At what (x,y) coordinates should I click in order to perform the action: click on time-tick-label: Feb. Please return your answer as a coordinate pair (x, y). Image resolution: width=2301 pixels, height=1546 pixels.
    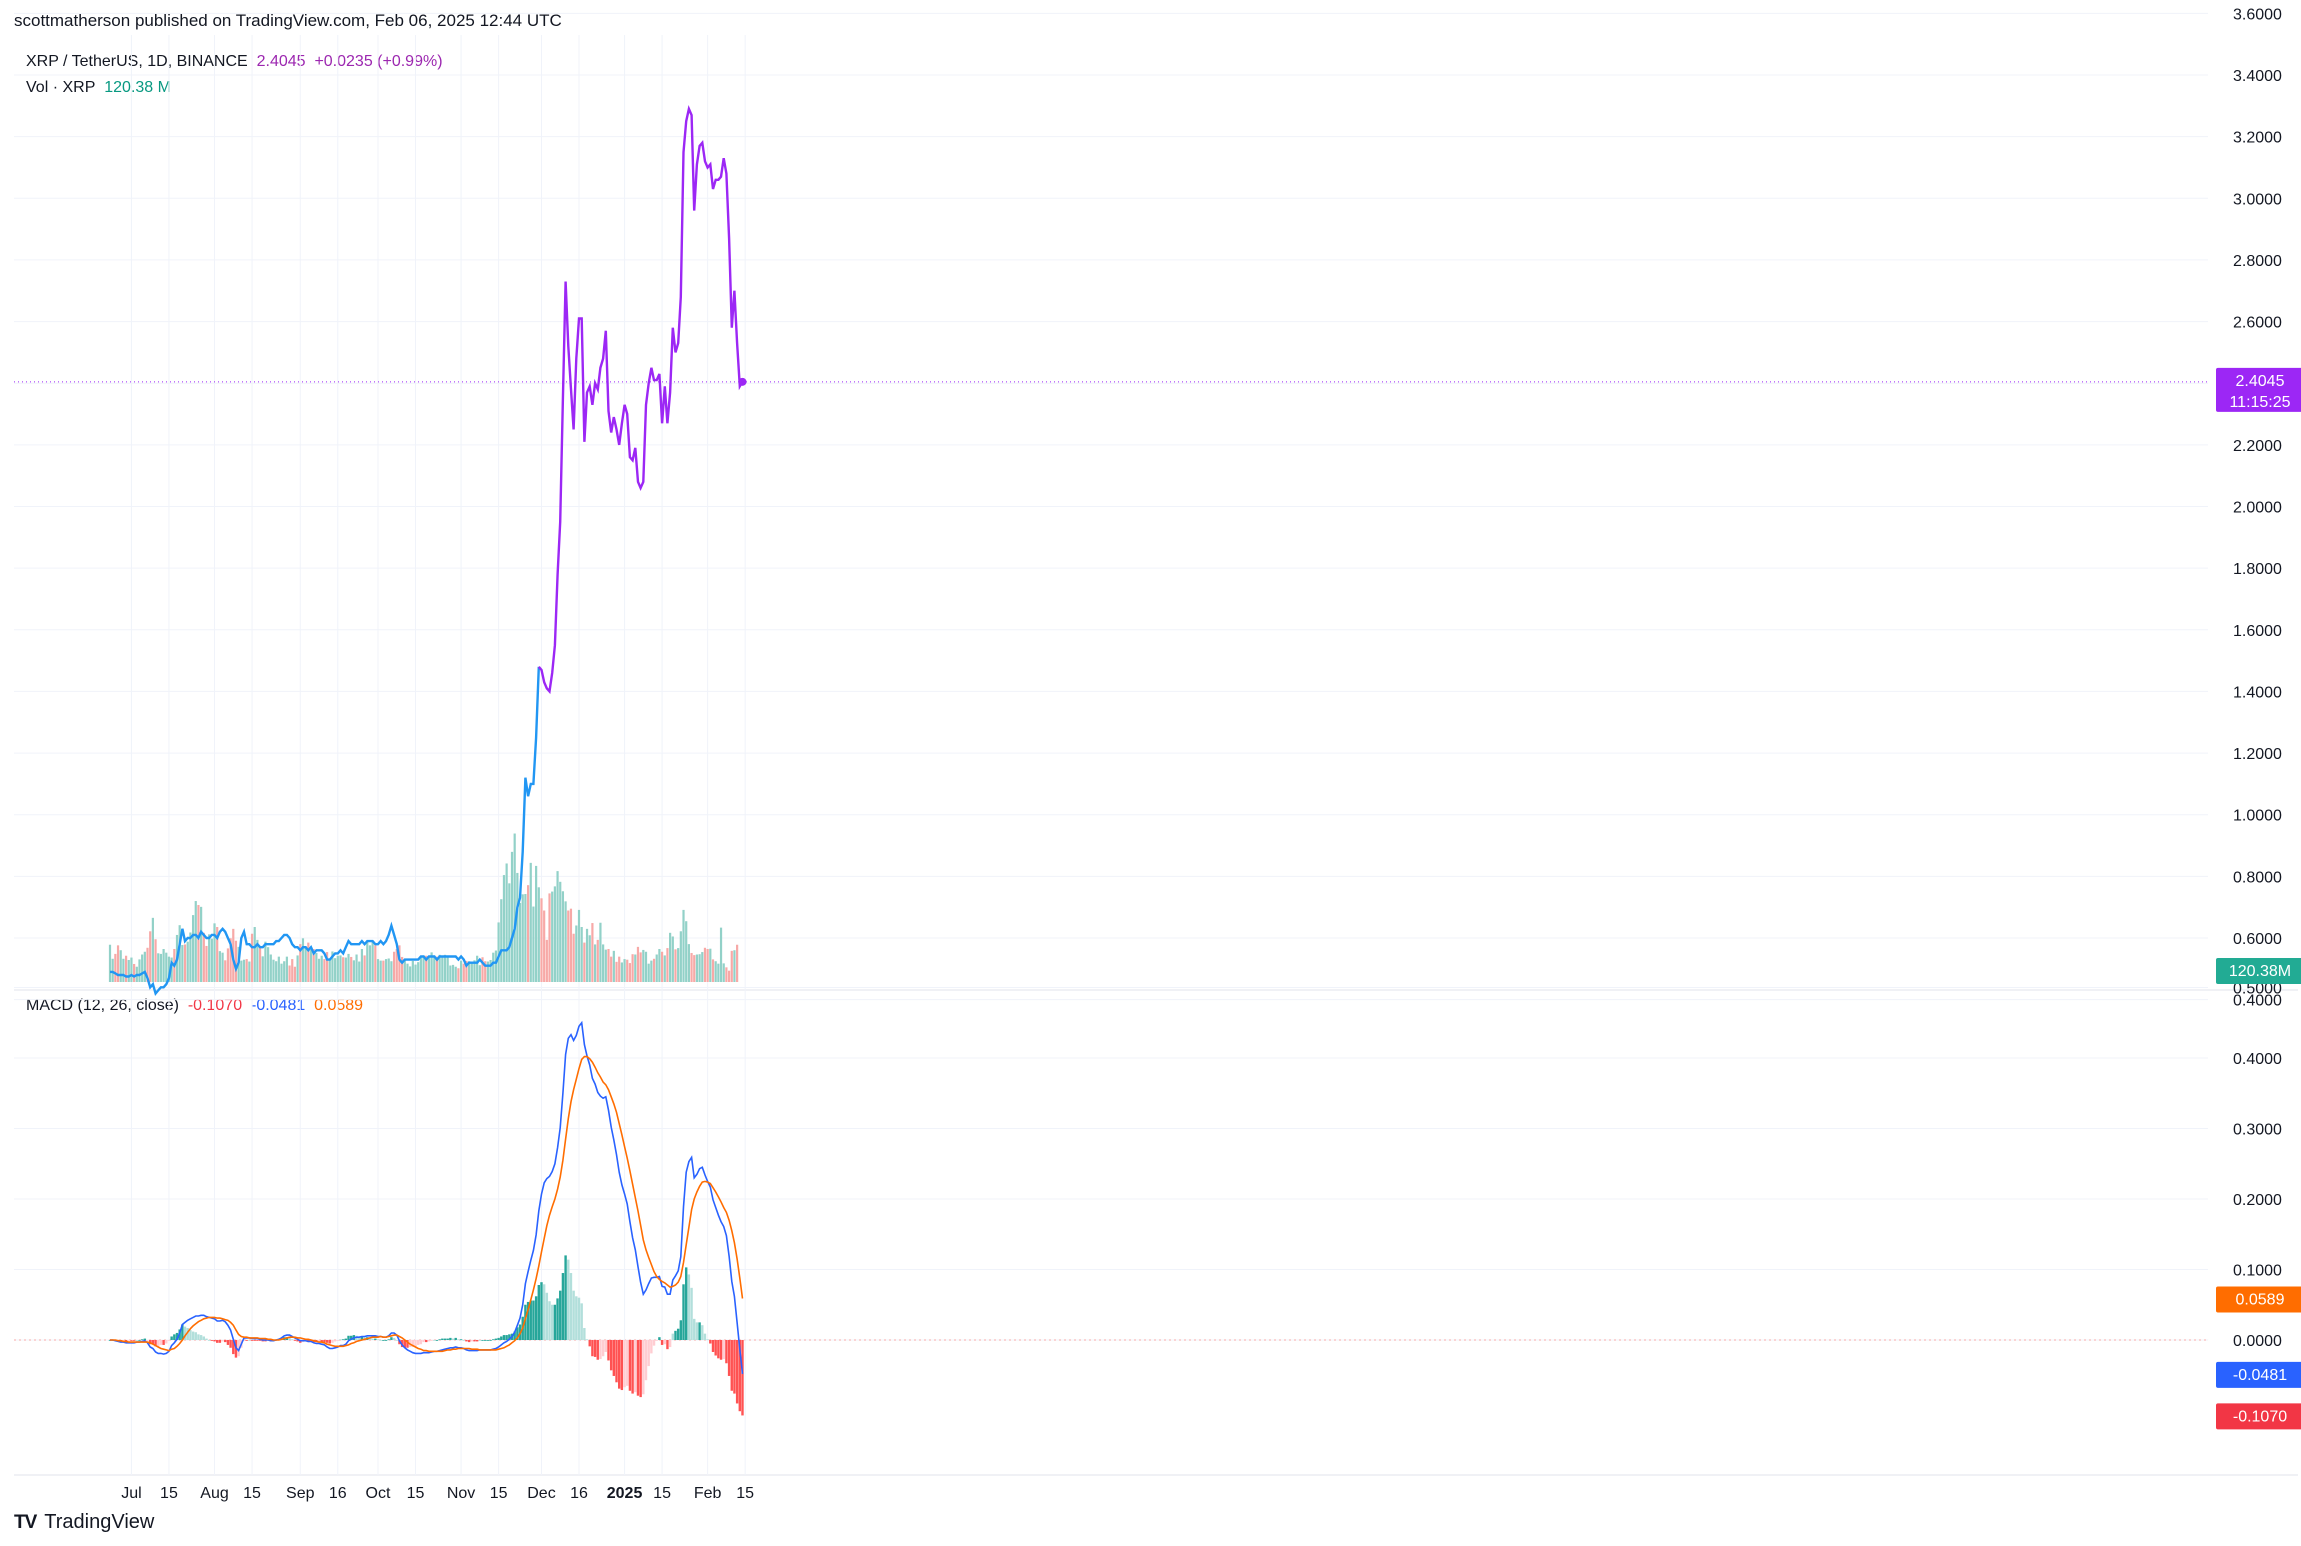
    Looking at the image, I should click on (708, 1493).